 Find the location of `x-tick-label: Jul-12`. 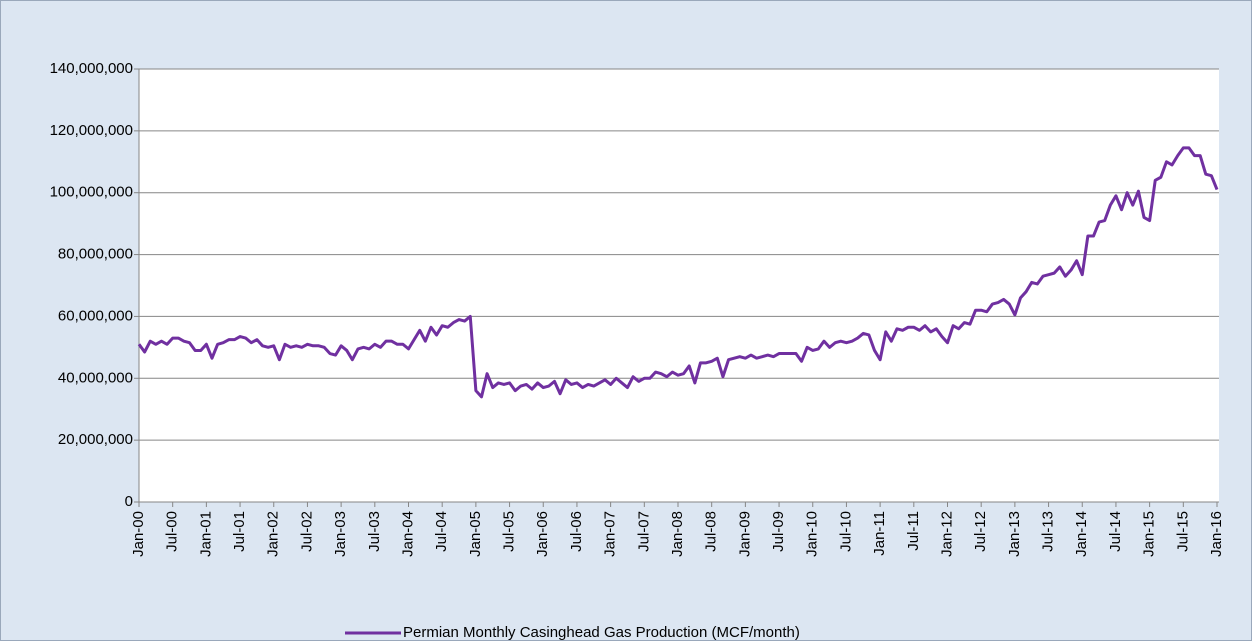

x-tick-label: Jul-12 is located at coordinates (980, 531).